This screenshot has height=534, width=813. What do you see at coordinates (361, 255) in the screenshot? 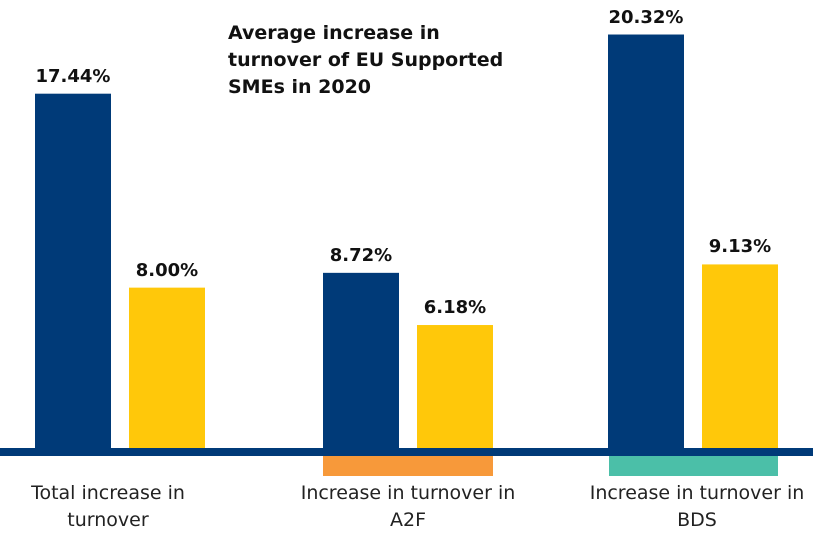
I see `data-label: 8.72%` at bounding box center [361, 255].